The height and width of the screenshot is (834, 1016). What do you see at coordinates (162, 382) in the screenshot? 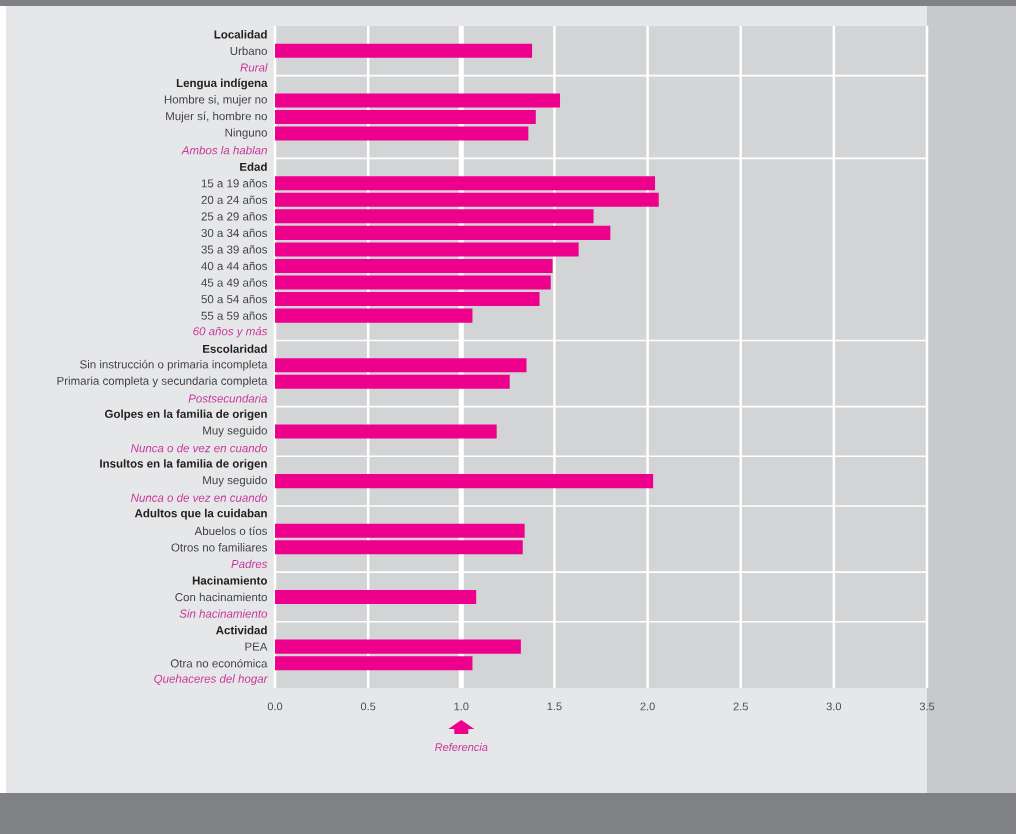
I see `y-tick-label: Primaria completa y secundaria completa` at bounding box center [162, 382].